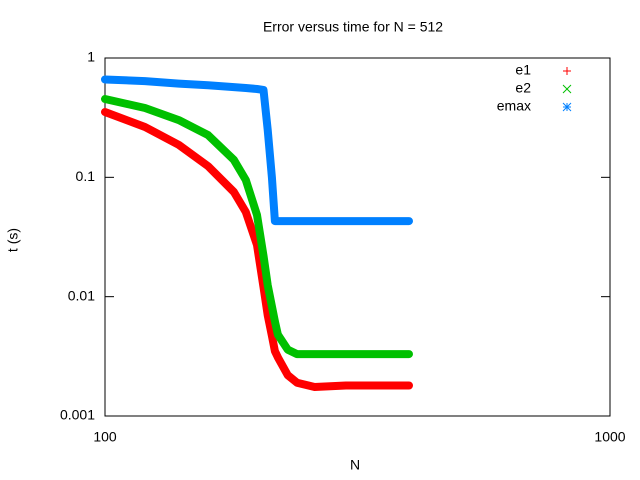  I want to click on y-tick-label: 1, so click(91, 57).